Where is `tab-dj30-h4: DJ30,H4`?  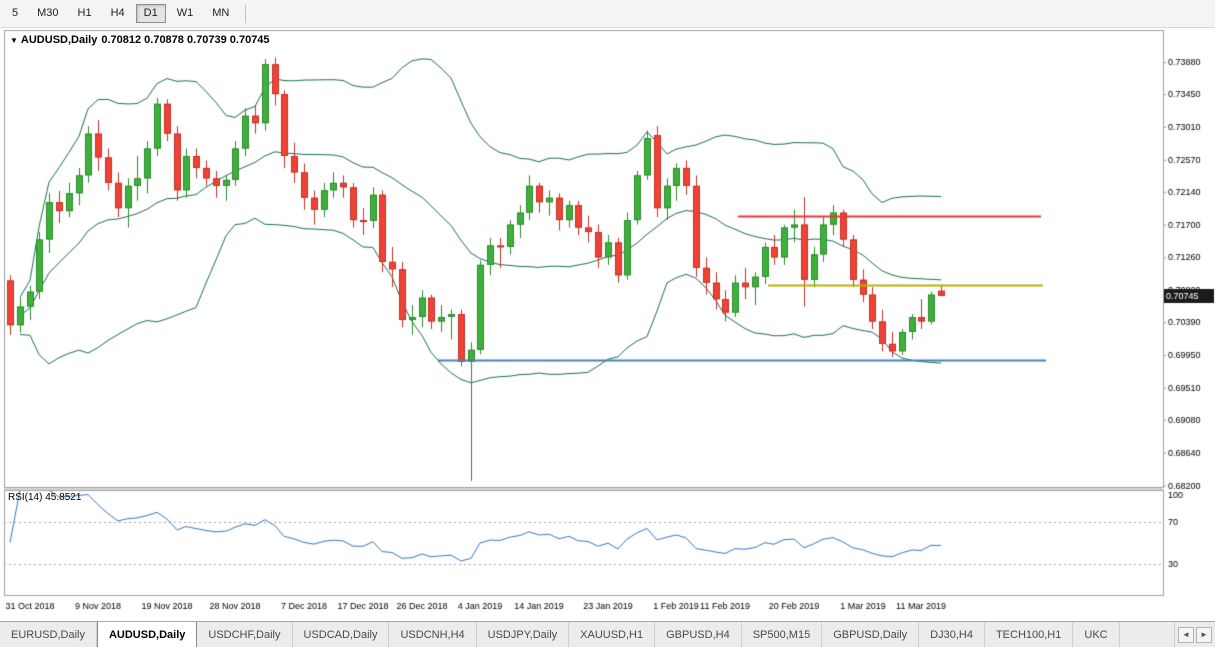
tab-dj30-h4: DJ30,H4 is located at coordinates (952, 634).